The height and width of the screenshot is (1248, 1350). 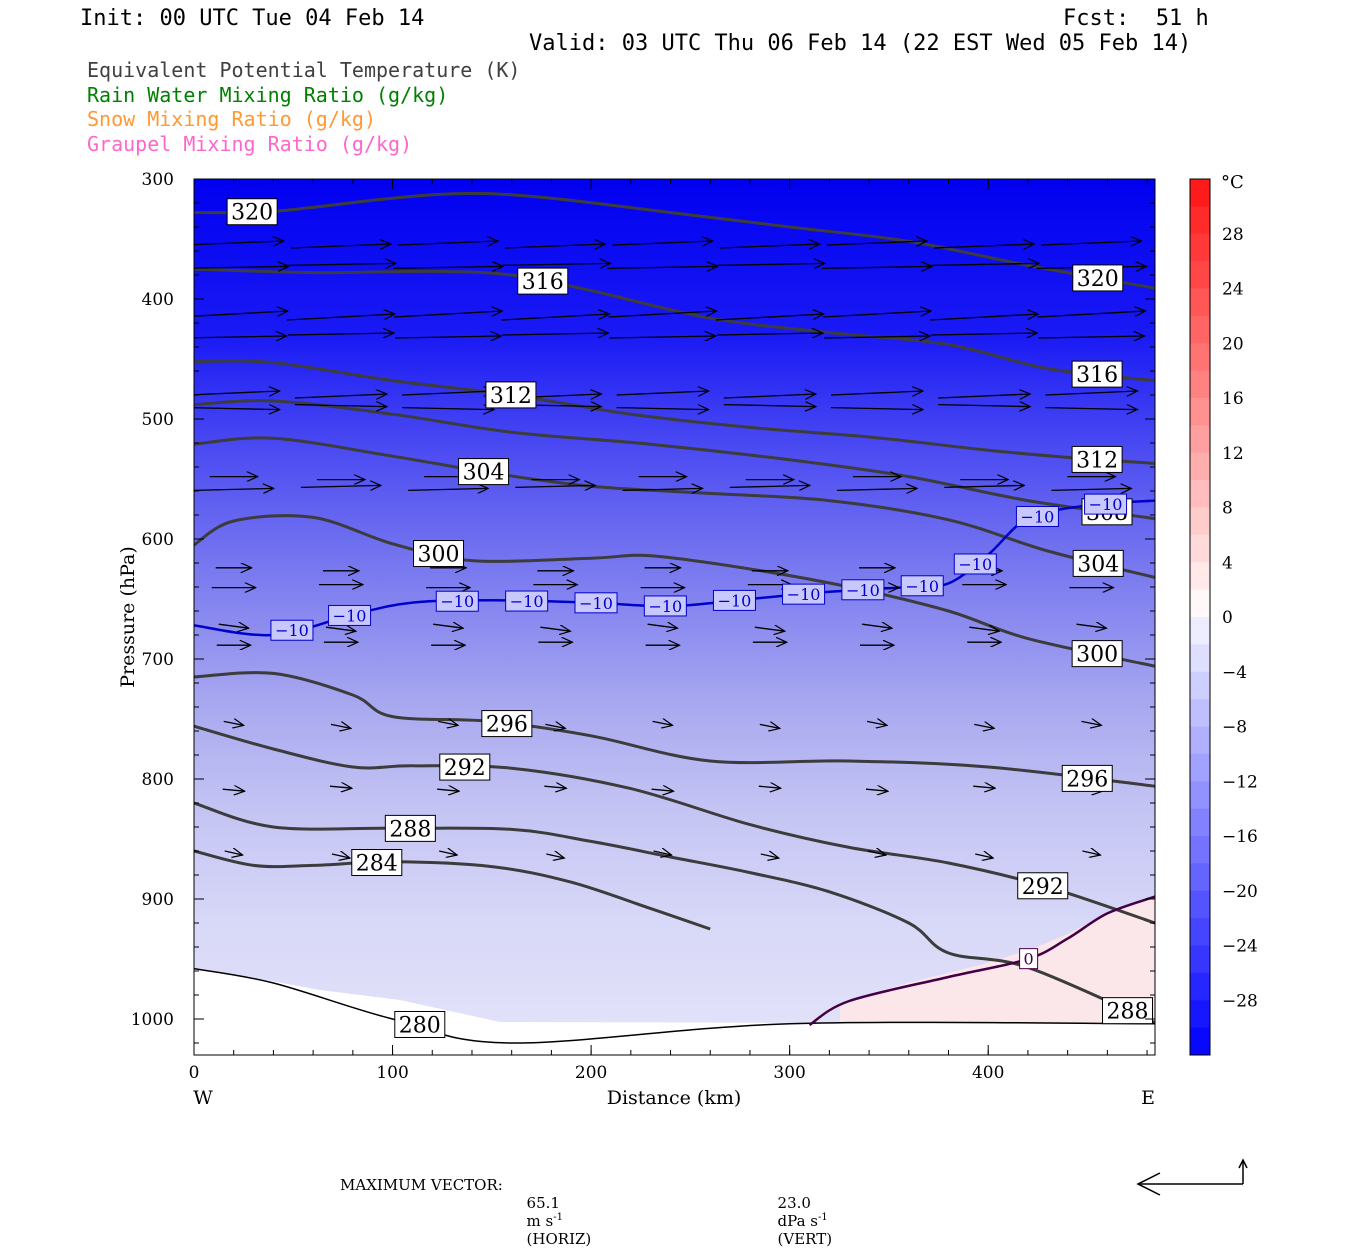 What do you see at coordinates (392, 1073) in the screenshot?
I see `x-tick-label: 100` at bounding box center [392, 1073].